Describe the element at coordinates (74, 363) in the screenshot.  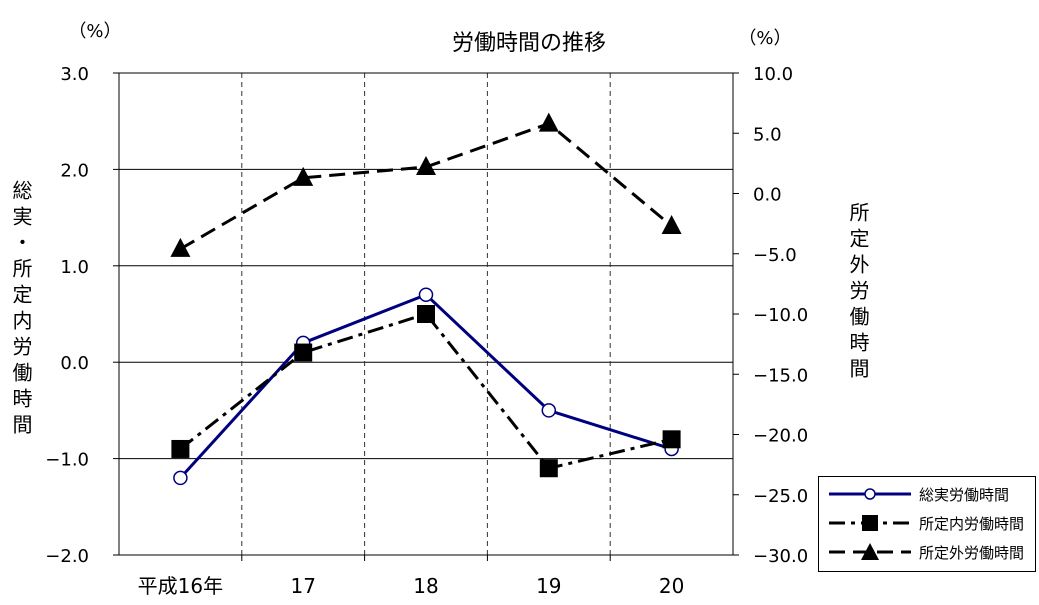
I see `left-tick-label: 0.0` at that location.